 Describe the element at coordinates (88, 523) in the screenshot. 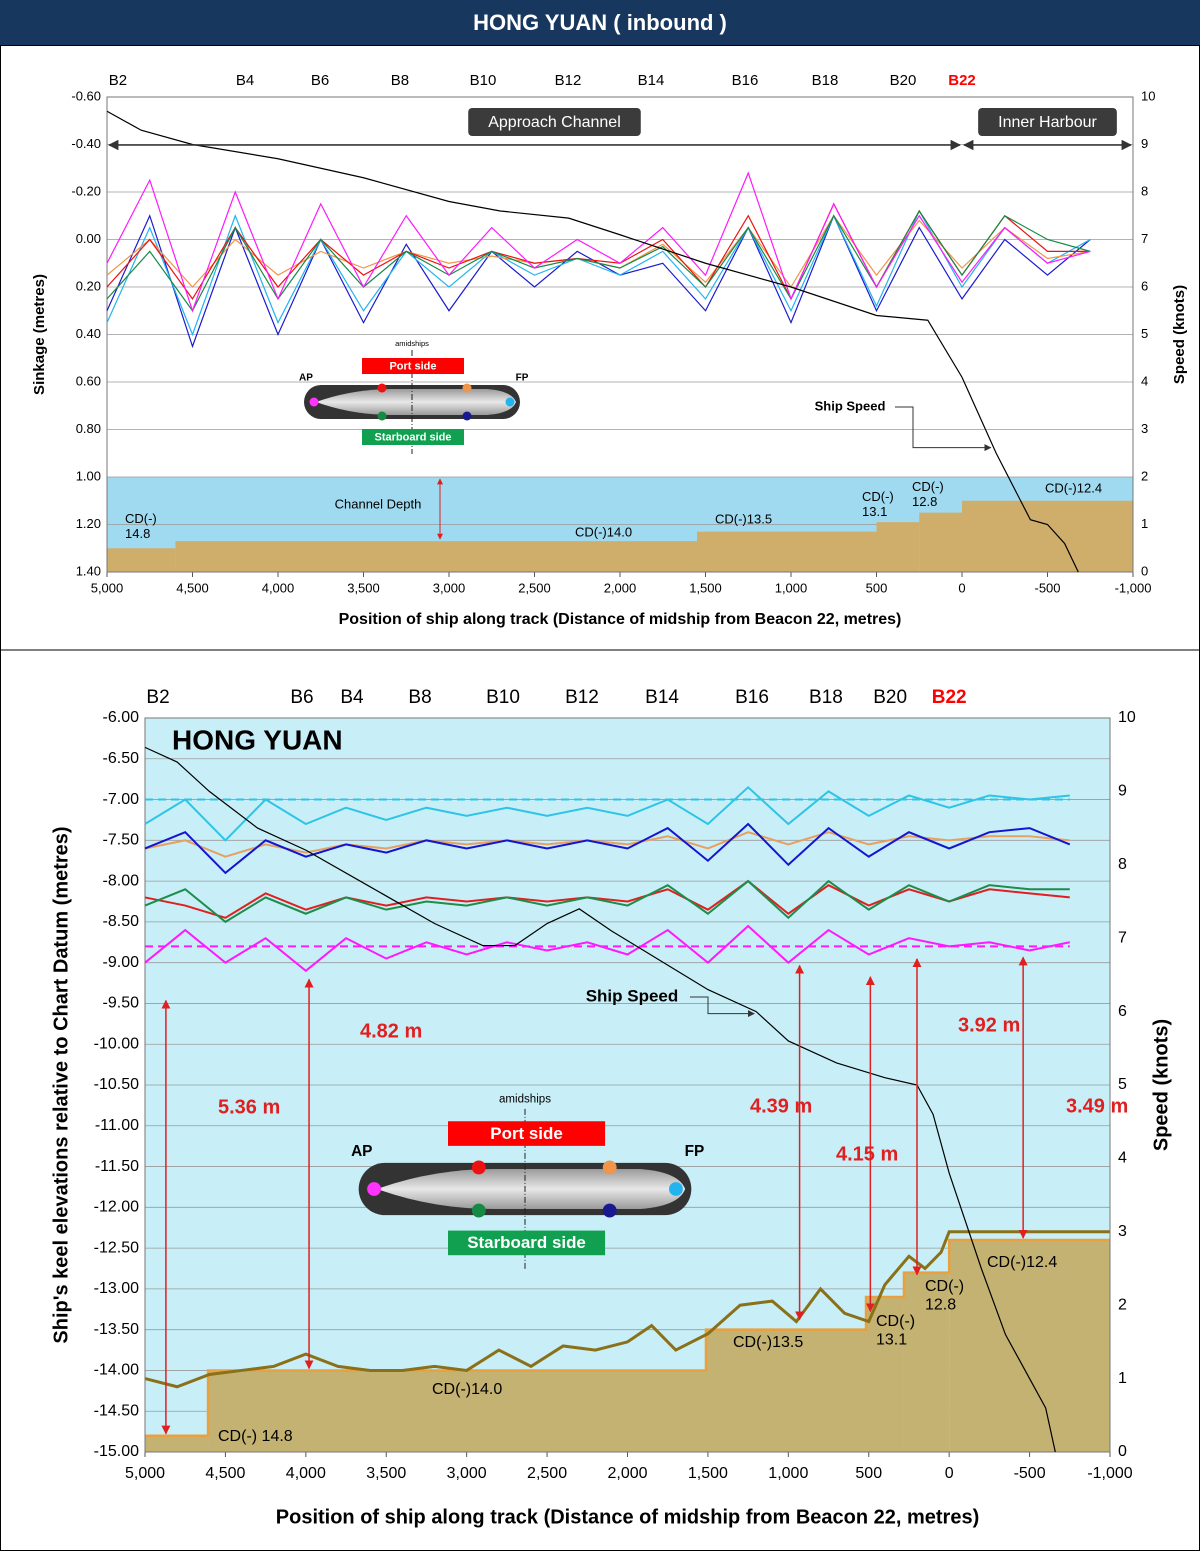

I see `y-tick-label: 1.20` at that location.